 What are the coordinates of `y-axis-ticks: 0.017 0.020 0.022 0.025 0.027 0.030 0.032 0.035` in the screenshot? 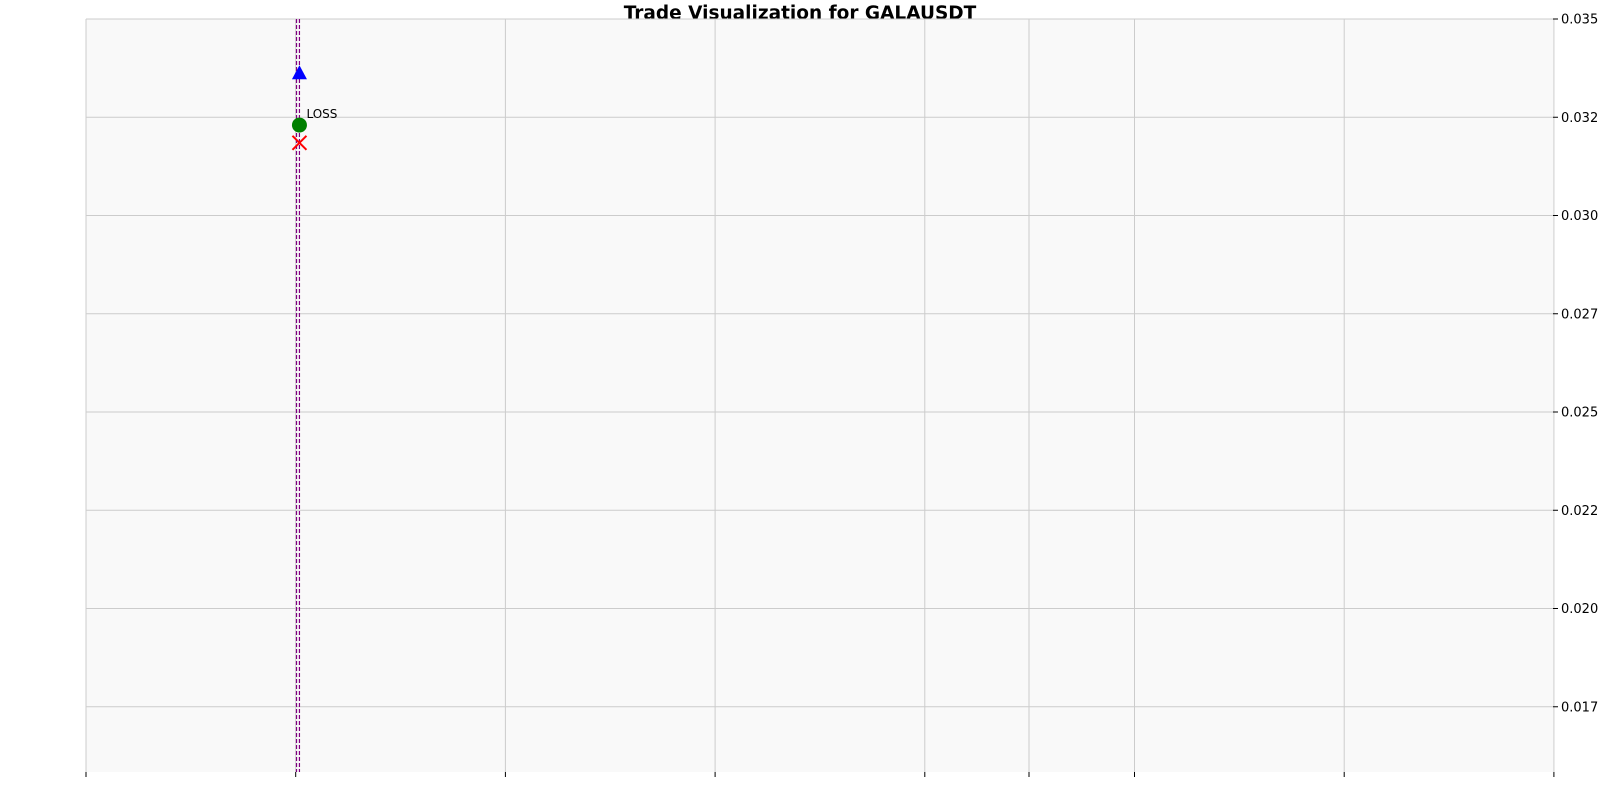 It's located at (1575, 364).